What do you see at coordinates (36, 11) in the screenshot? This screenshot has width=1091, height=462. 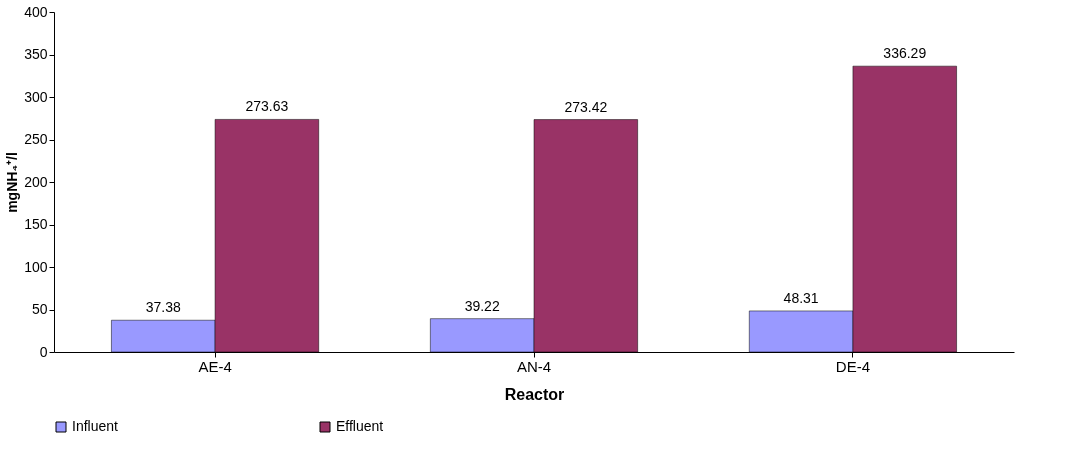 I see `y-tick-label: 400` at bounding box center [36, 11].